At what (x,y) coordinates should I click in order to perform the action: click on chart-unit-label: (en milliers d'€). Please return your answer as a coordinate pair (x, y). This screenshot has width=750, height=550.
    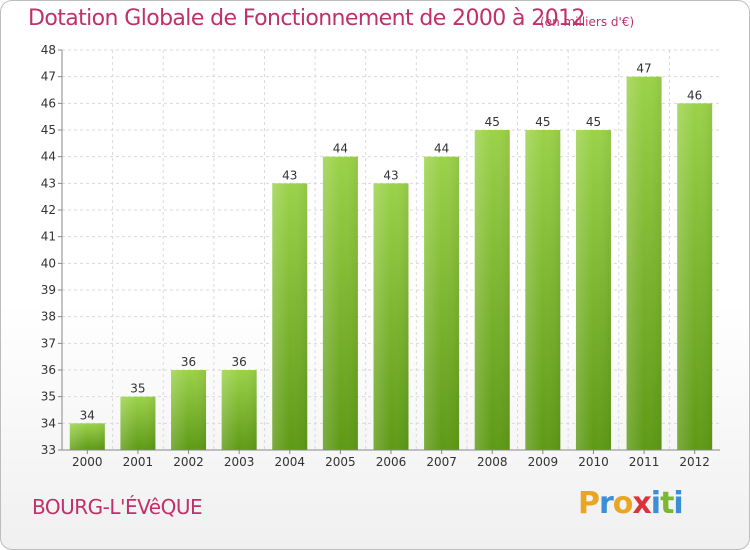
    Looking at the image, I should click on (587, 22).